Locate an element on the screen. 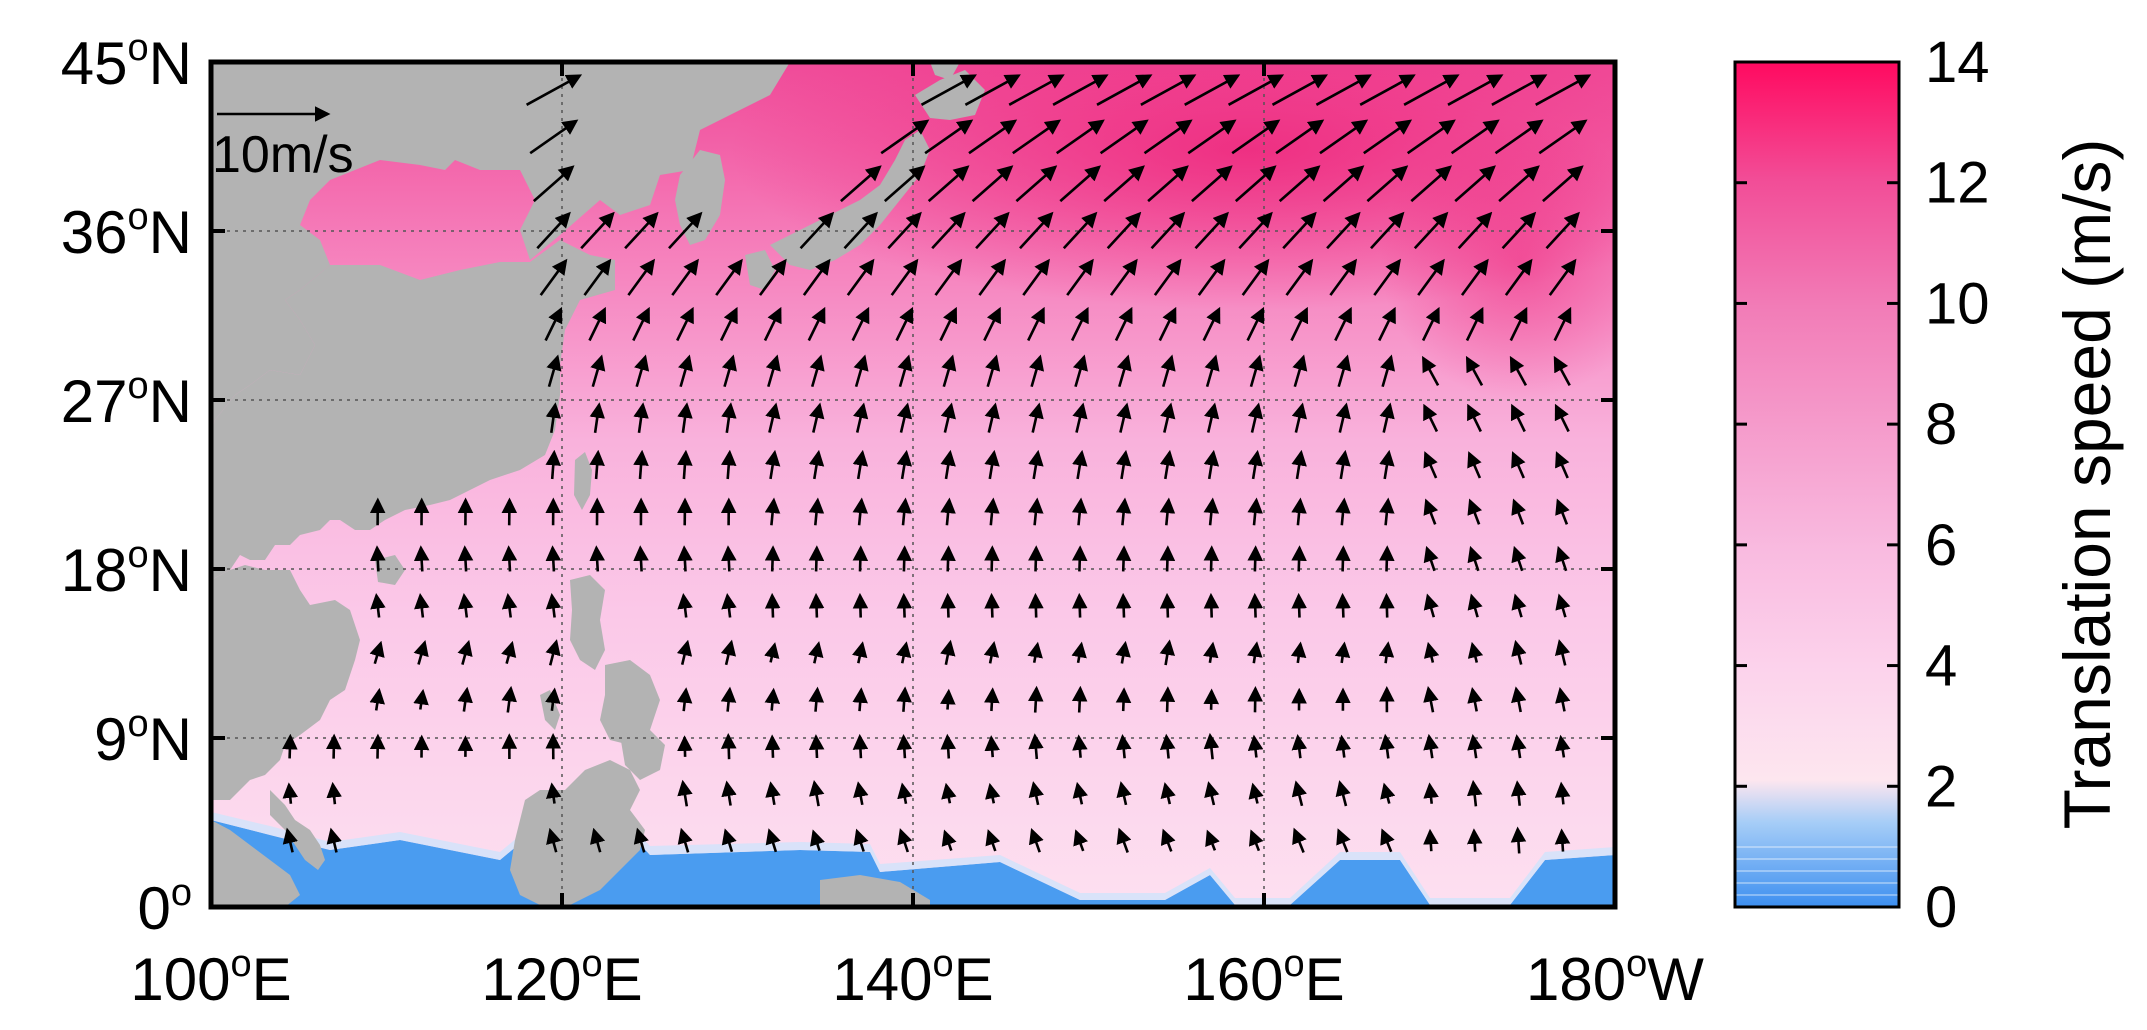 The image size is (2147, 1030). colorbar-tick-label: 6 is located at coordinates (1941, 545).